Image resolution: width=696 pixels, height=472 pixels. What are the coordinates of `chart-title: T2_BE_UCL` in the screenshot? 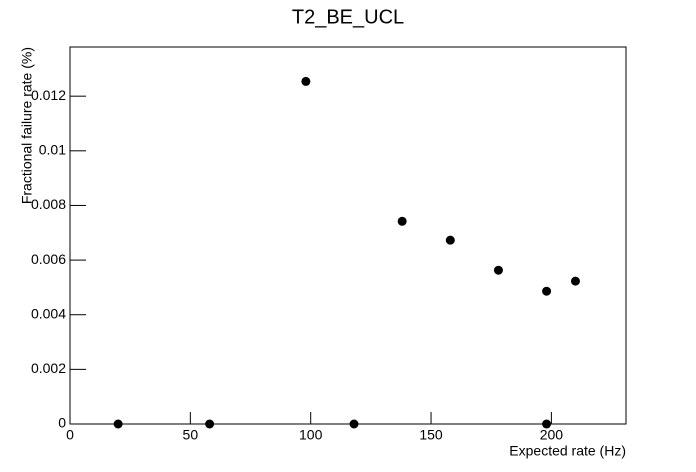 It's located at (348, 17).